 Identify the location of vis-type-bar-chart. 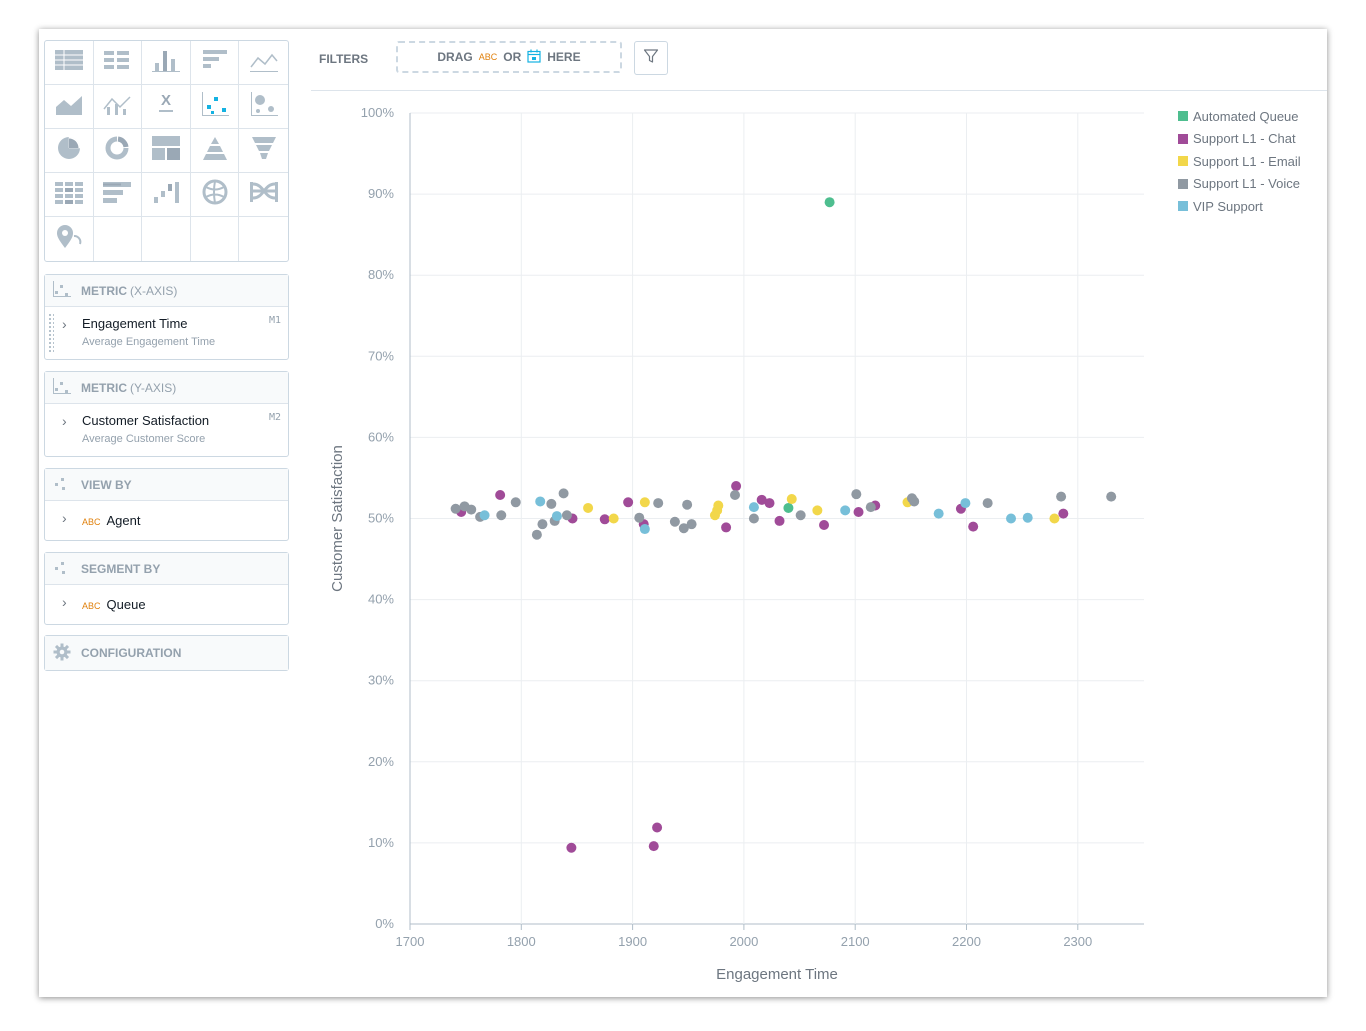
(215, 63).